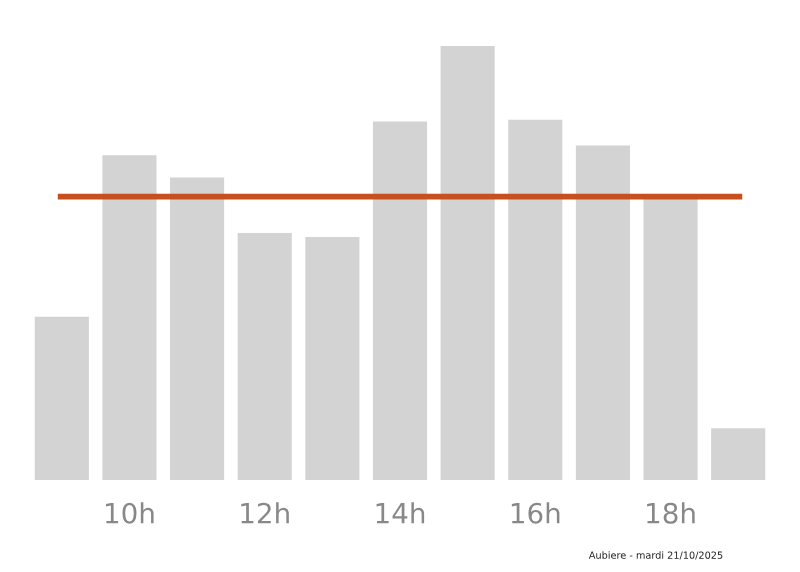  Describe the element at coordinates (265, 513) in the screenshot. I see `x-tick-label: 12h` at that location.